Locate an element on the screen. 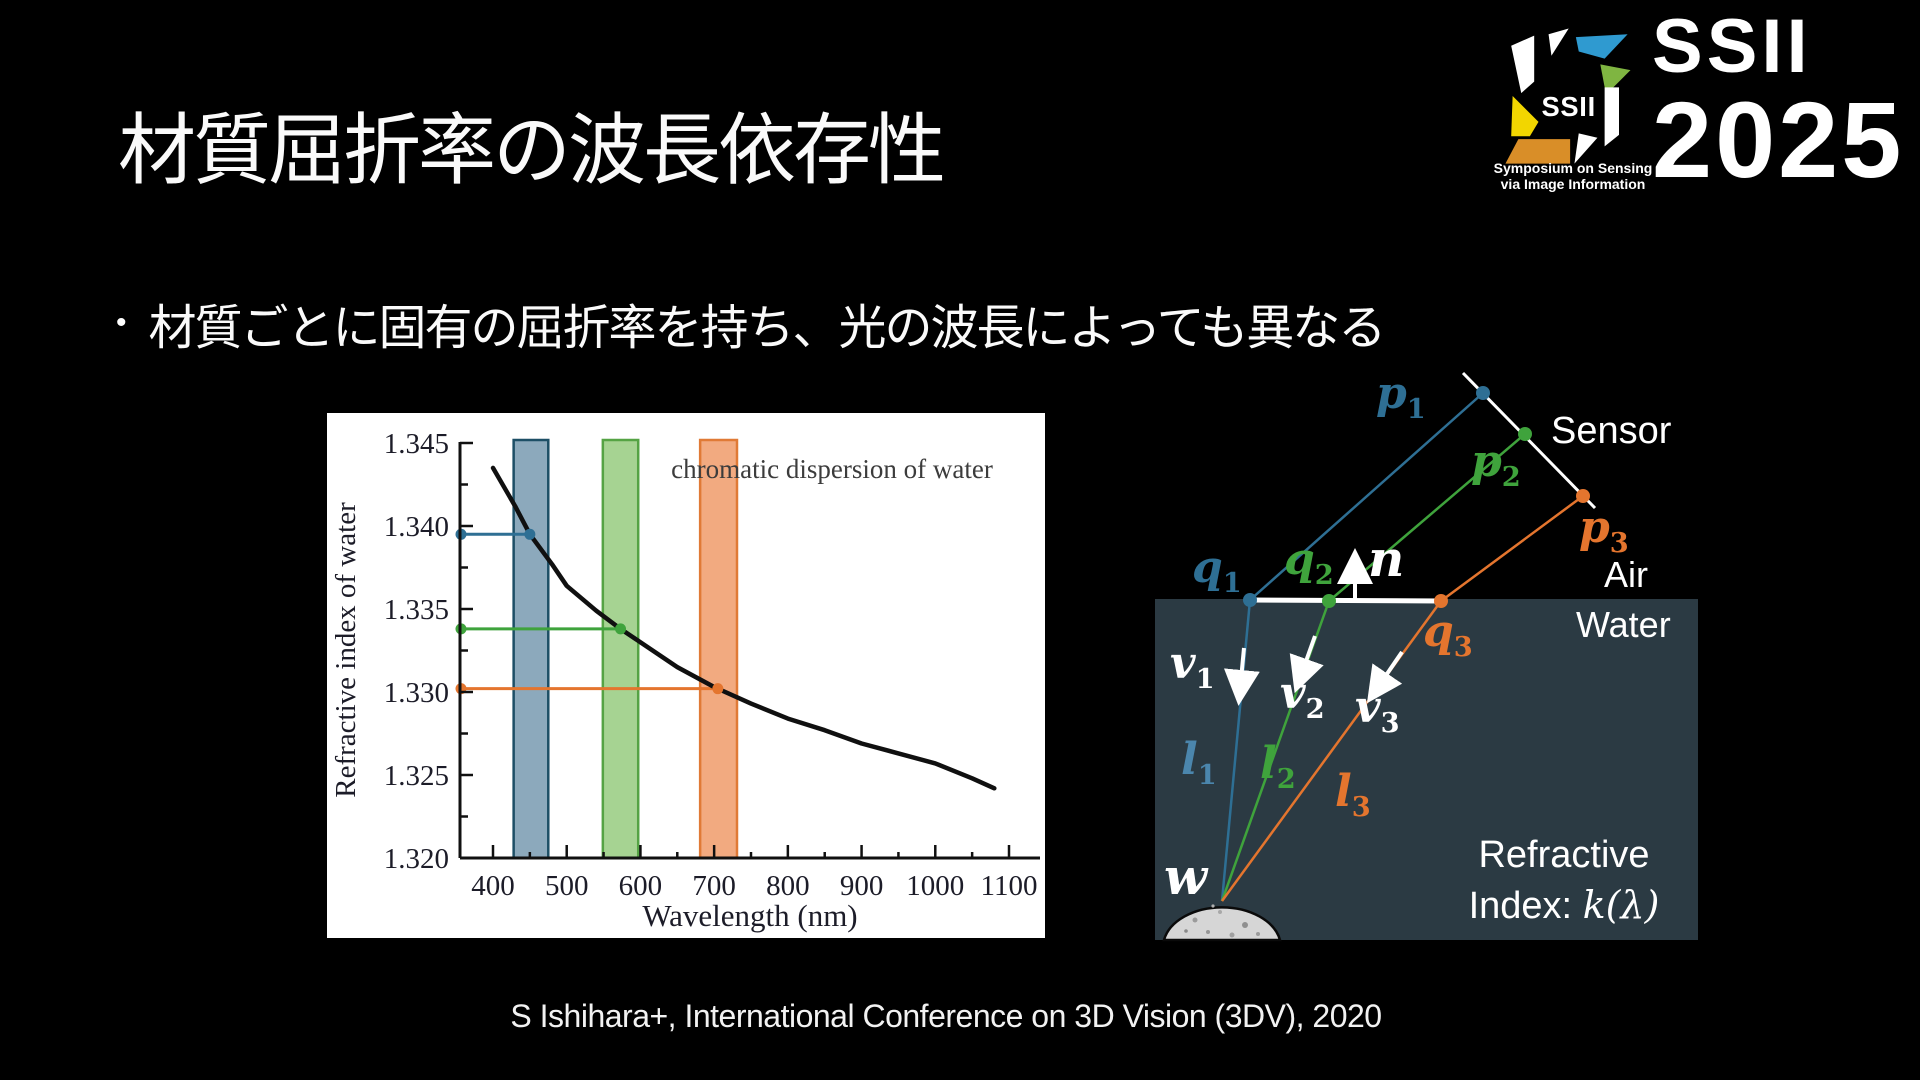  sensor-label: Sensor is located at coordinates (1611, 431).